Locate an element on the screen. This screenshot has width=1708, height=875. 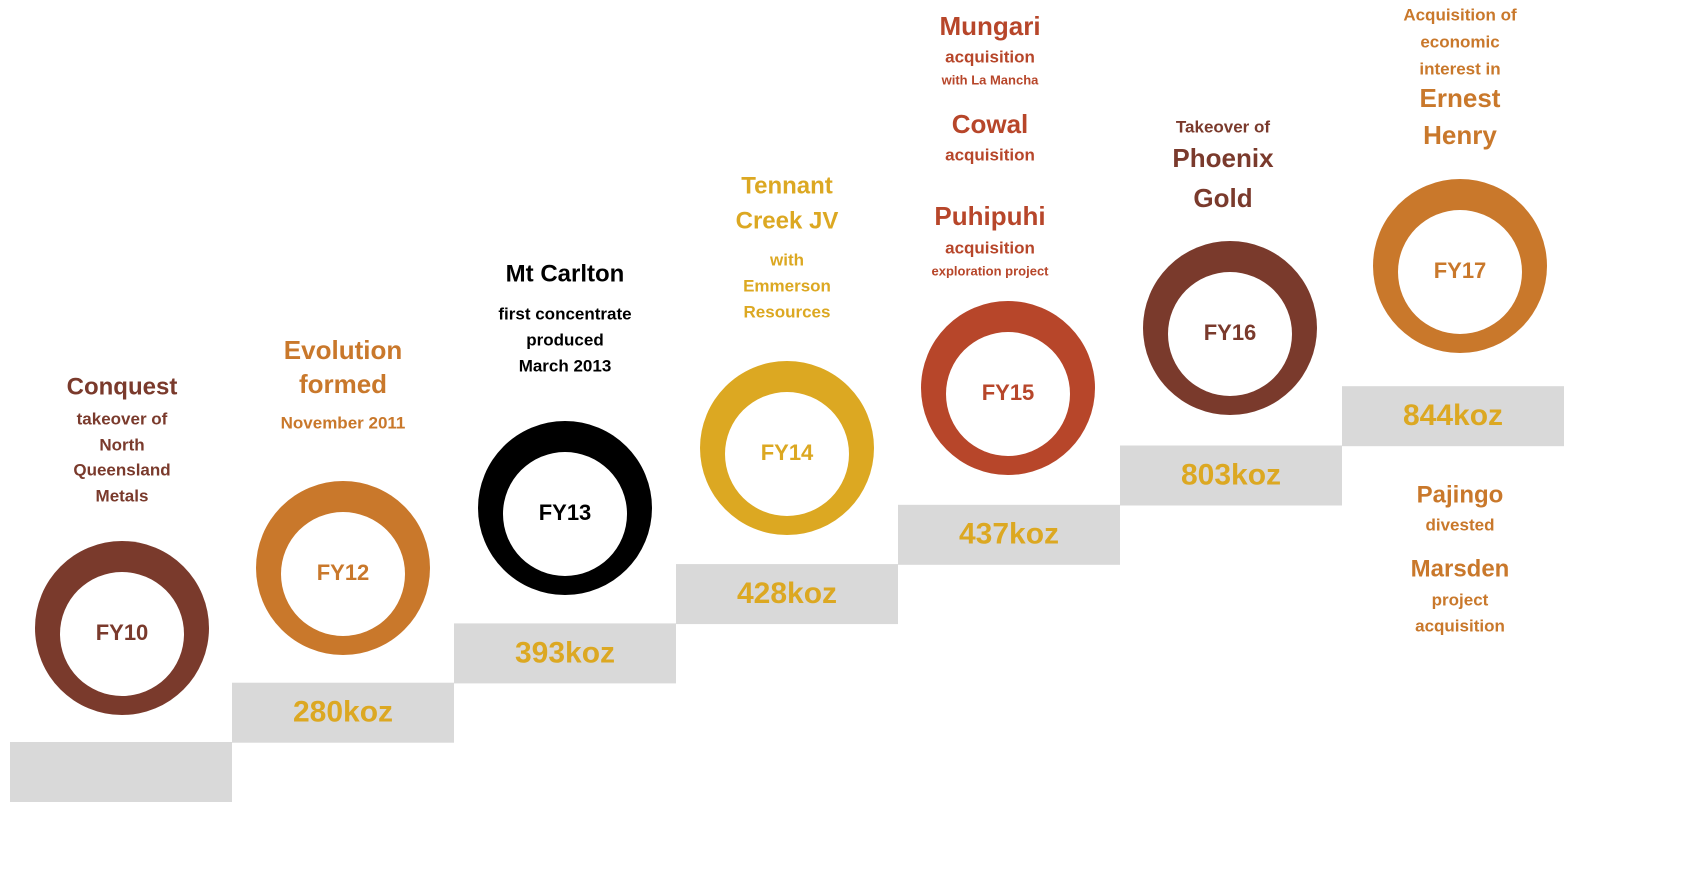
event-text: first concentrate is located at coordinates (564, 313).